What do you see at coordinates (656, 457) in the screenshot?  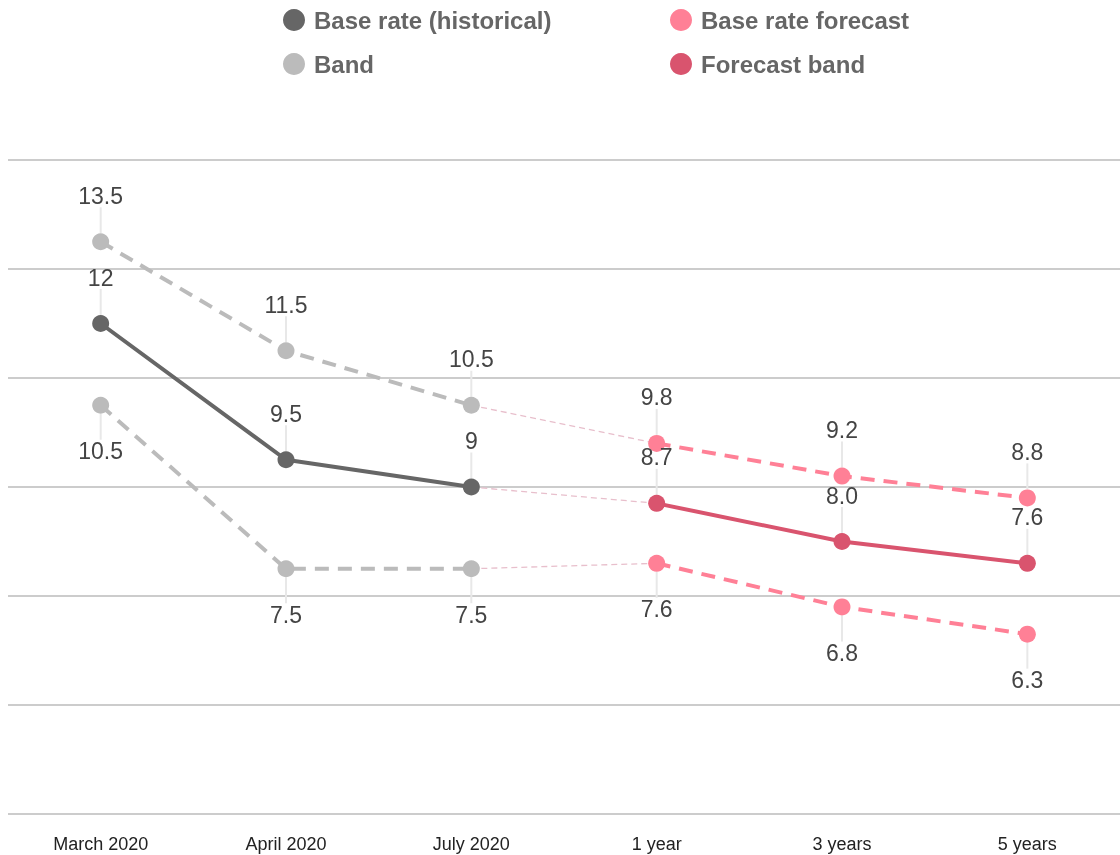 I see `data-label: 8.7` at bounding box center [656, 457].